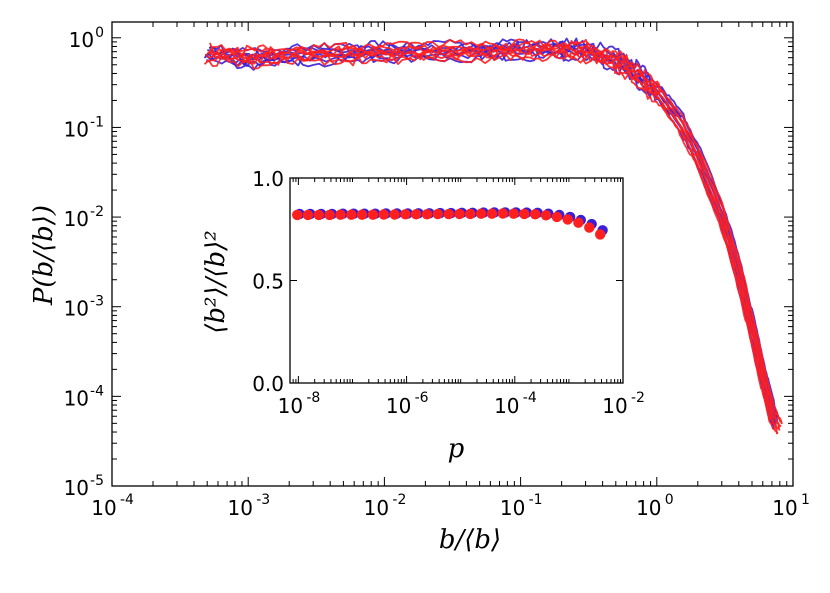 The height and width of the screenshot is (593, 830). What do you see at coordinates (127, 500) in the screenshot?
I see `x-tick-exponent: -4` at bounding box center [127, 500].